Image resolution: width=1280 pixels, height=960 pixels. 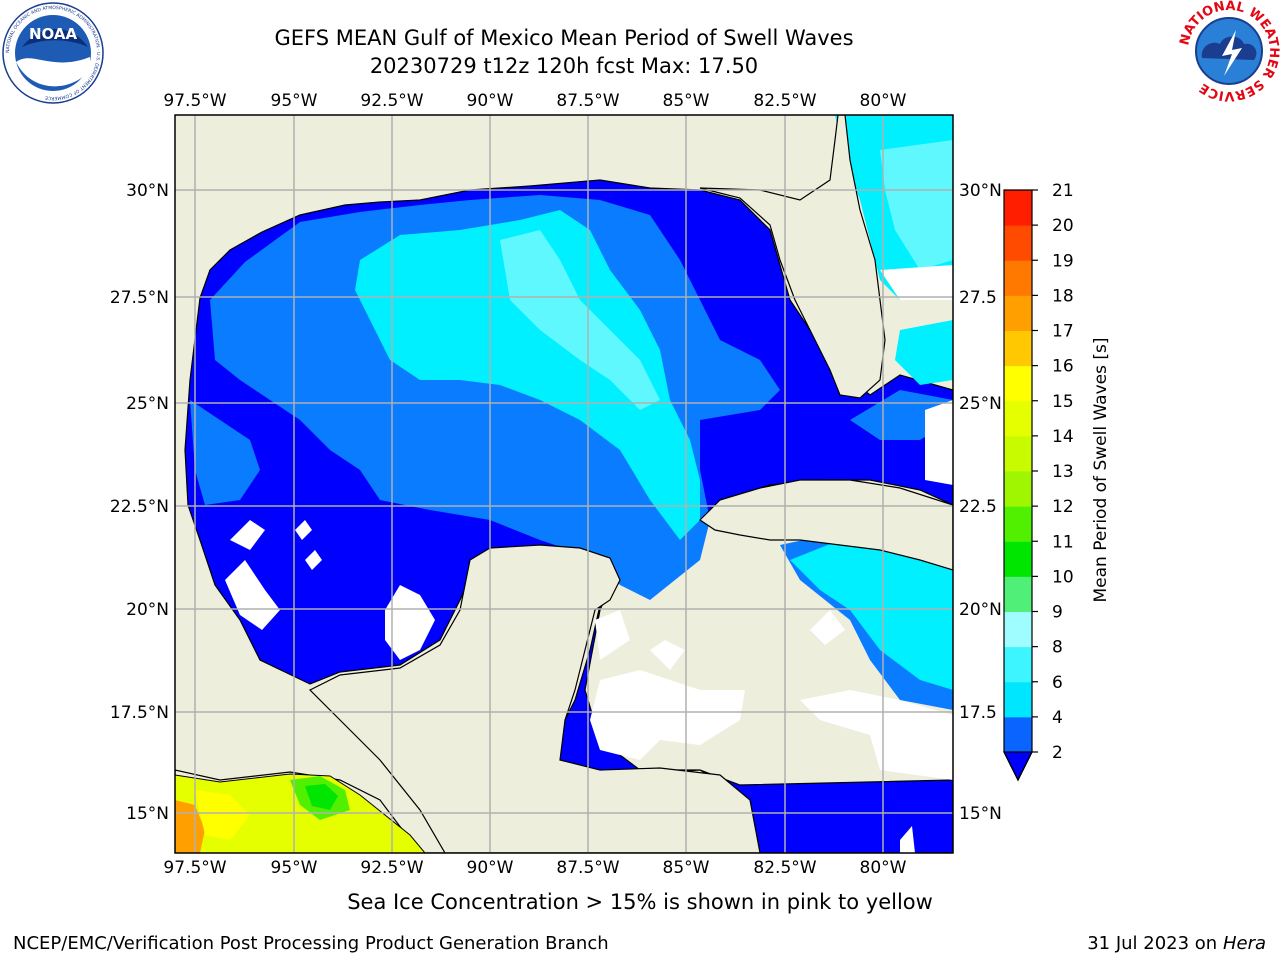 What do you see at coordinates (871, 615) in the screenshot?
I see `swell-band-4-6-caribbean` at bounding box center [871, 615].